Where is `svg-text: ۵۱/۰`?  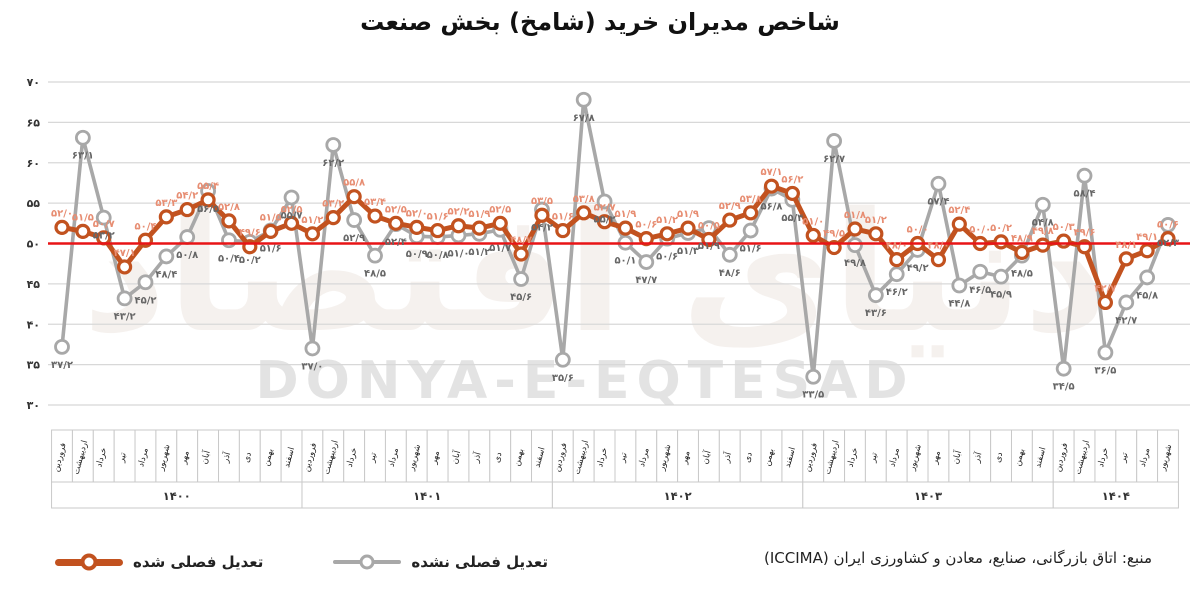 svg-text: ۵۱/۰ is located at coordinates (813, 221).